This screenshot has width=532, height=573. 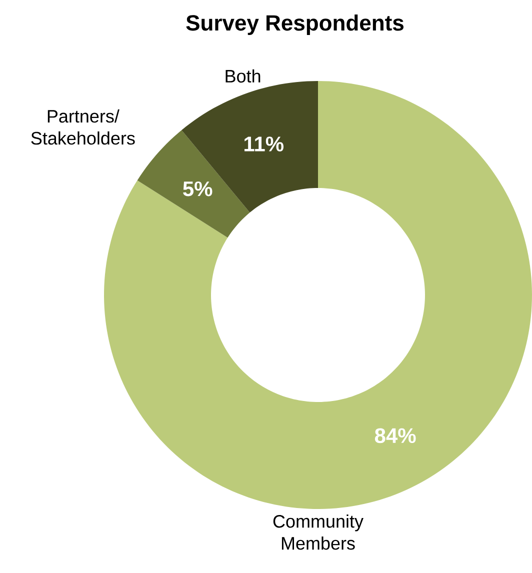 What do you see at coordinates (243, 76) in the screenshot?
I see `slice-label: Both` at bounding box center [243, 76].